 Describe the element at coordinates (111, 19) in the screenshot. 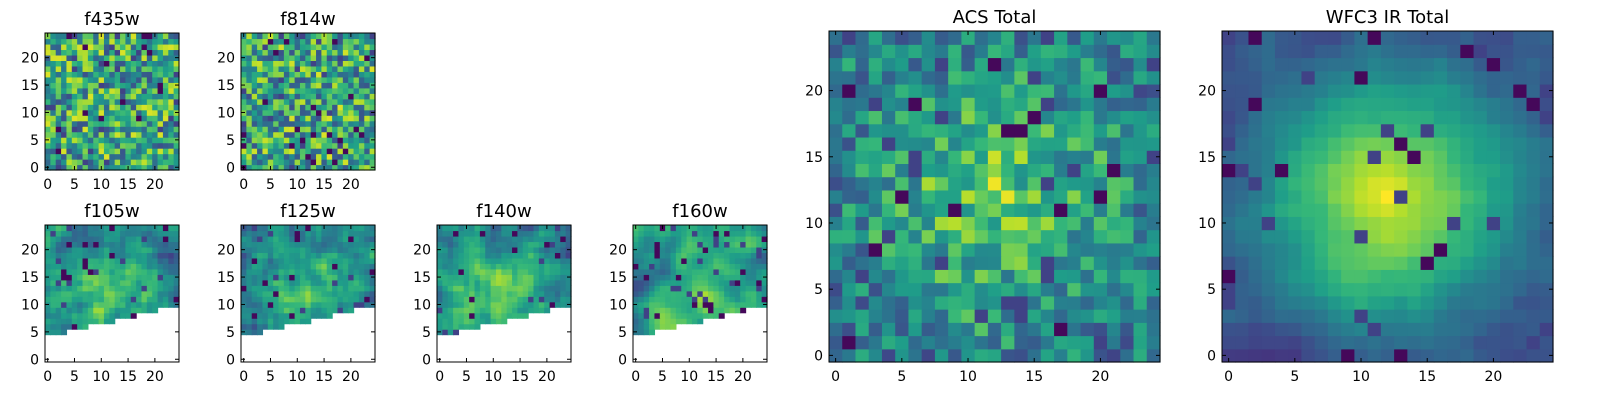

I see `chart-title: f435w` at that location.